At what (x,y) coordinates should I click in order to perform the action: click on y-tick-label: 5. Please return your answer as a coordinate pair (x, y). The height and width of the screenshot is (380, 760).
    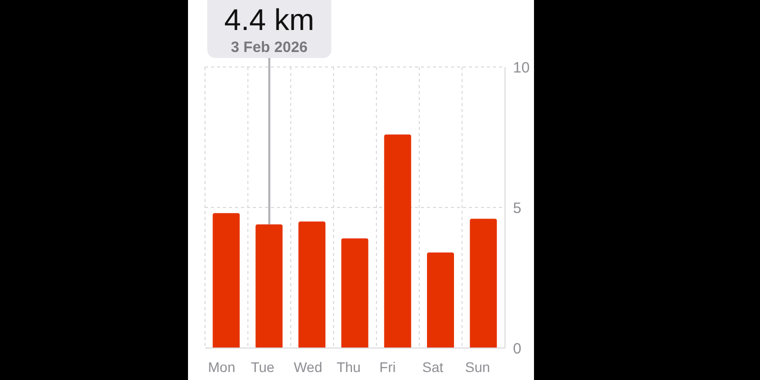
    Looking at the image, I should click on (517, 208).